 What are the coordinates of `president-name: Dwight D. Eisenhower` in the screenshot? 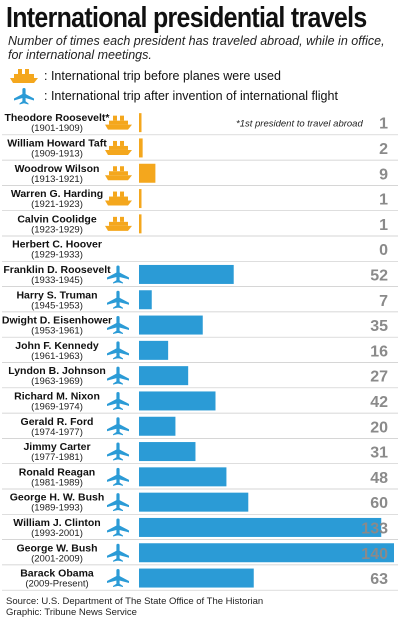 It's located at (57, 321).